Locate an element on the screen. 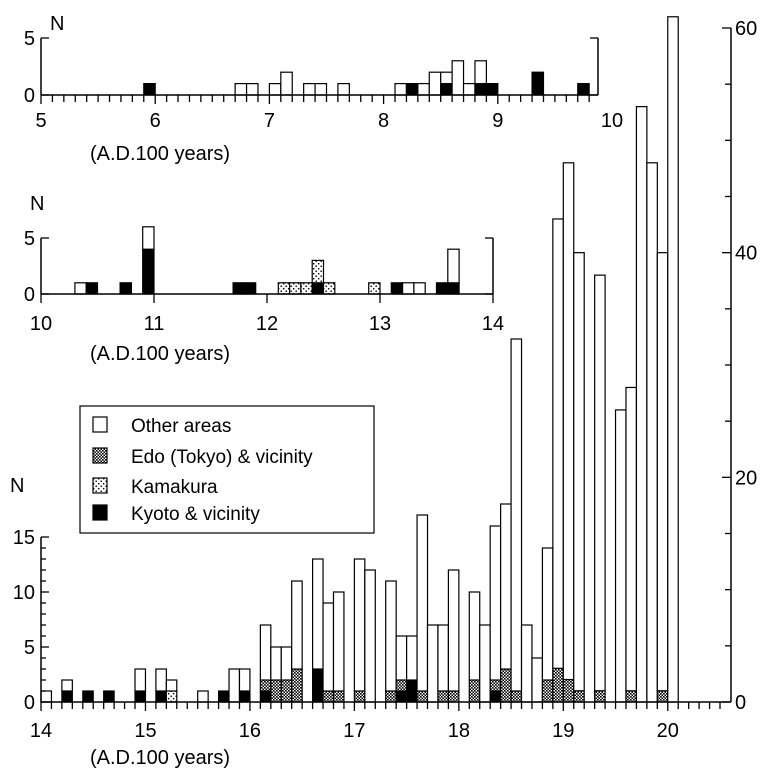 The image size is (780, 769). bar-other-16.1 is located at coordinates (265, 652).